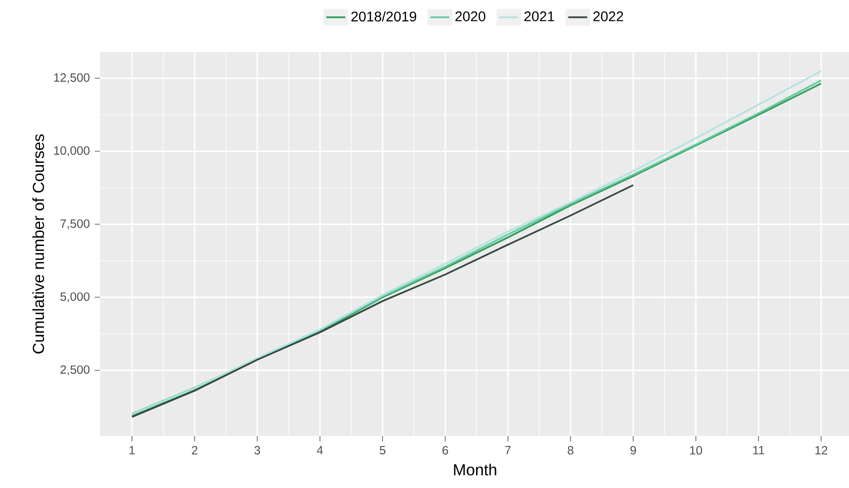 This screenshot has width=849, height=488. Describe the element at coordinates (470, 16) in the screenshot. I see `legend-label: 2020` at that location.